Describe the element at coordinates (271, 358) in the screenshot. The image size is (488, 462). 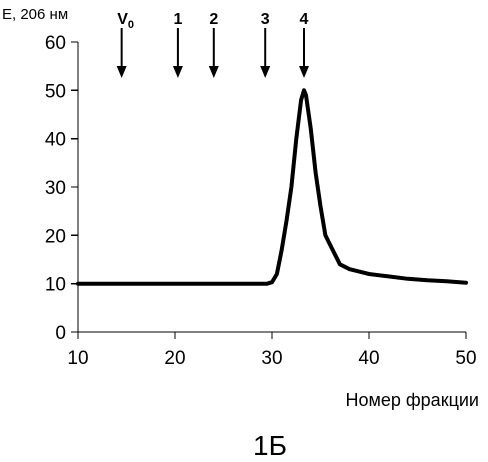
I see `x-tick-label: 30` at that location.